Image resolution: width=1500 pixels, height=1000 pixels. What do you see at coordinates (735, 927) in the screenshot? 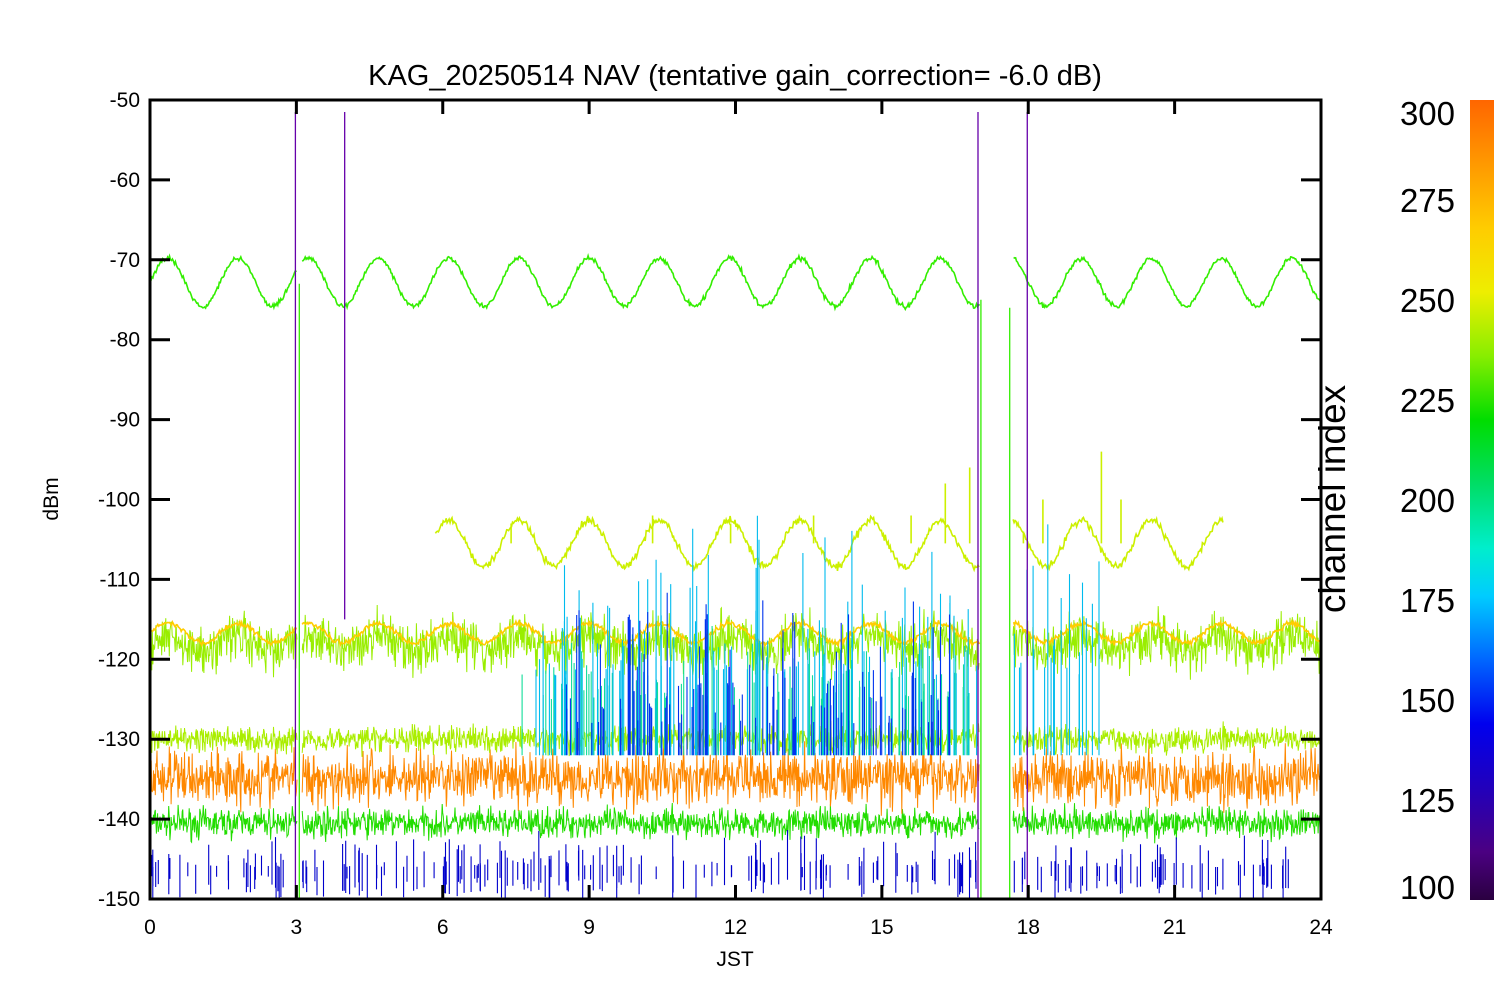
I see `x-tick-label-4: 12` at bounding box center [735, 927].